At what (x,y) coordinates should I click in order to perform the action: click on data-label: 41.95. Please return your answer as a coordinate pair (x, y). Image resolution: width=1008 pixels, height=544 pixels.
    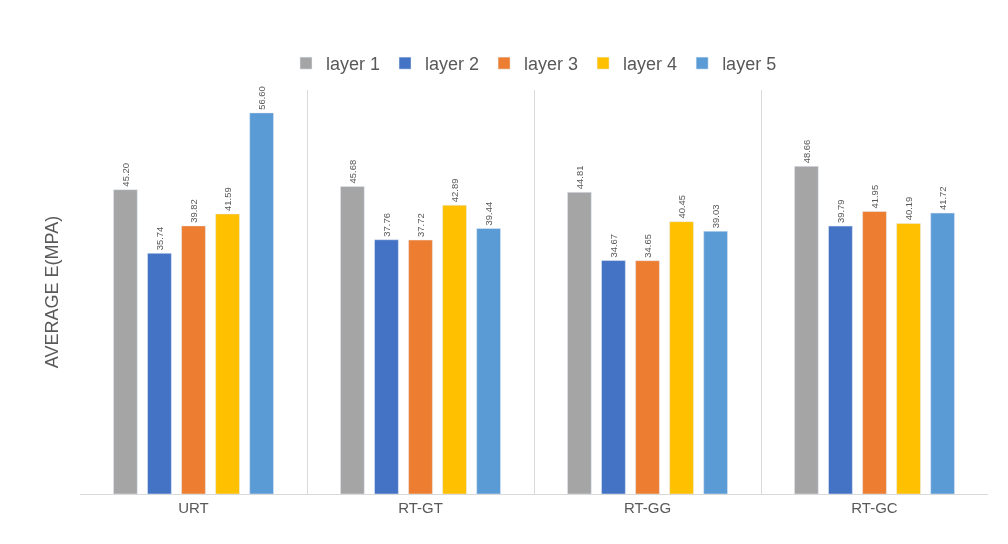
    Looking at the image, I should click on (874, 196).